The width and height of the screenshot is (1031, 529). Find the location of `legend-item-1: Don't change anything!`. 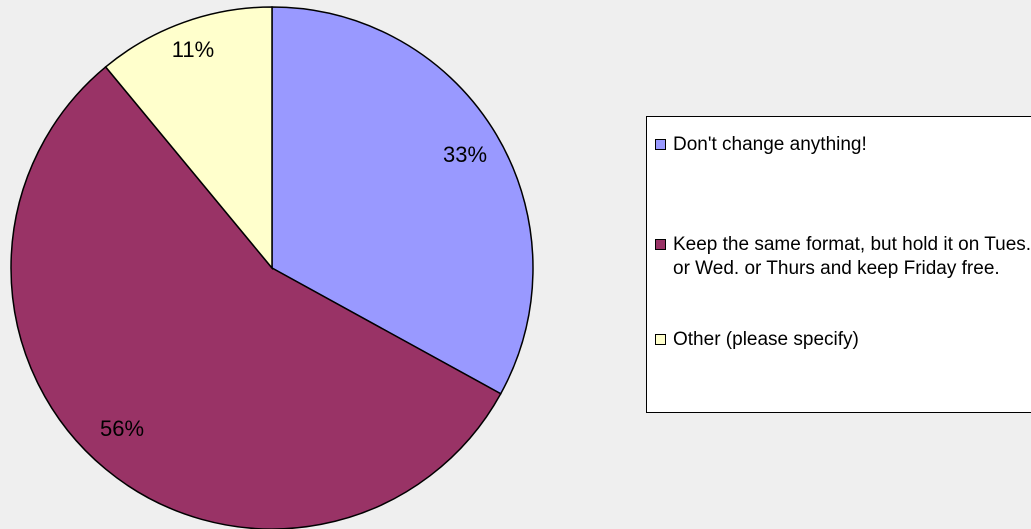

legend-item-1: Don't change anything! is located at coordinates (843, 145).